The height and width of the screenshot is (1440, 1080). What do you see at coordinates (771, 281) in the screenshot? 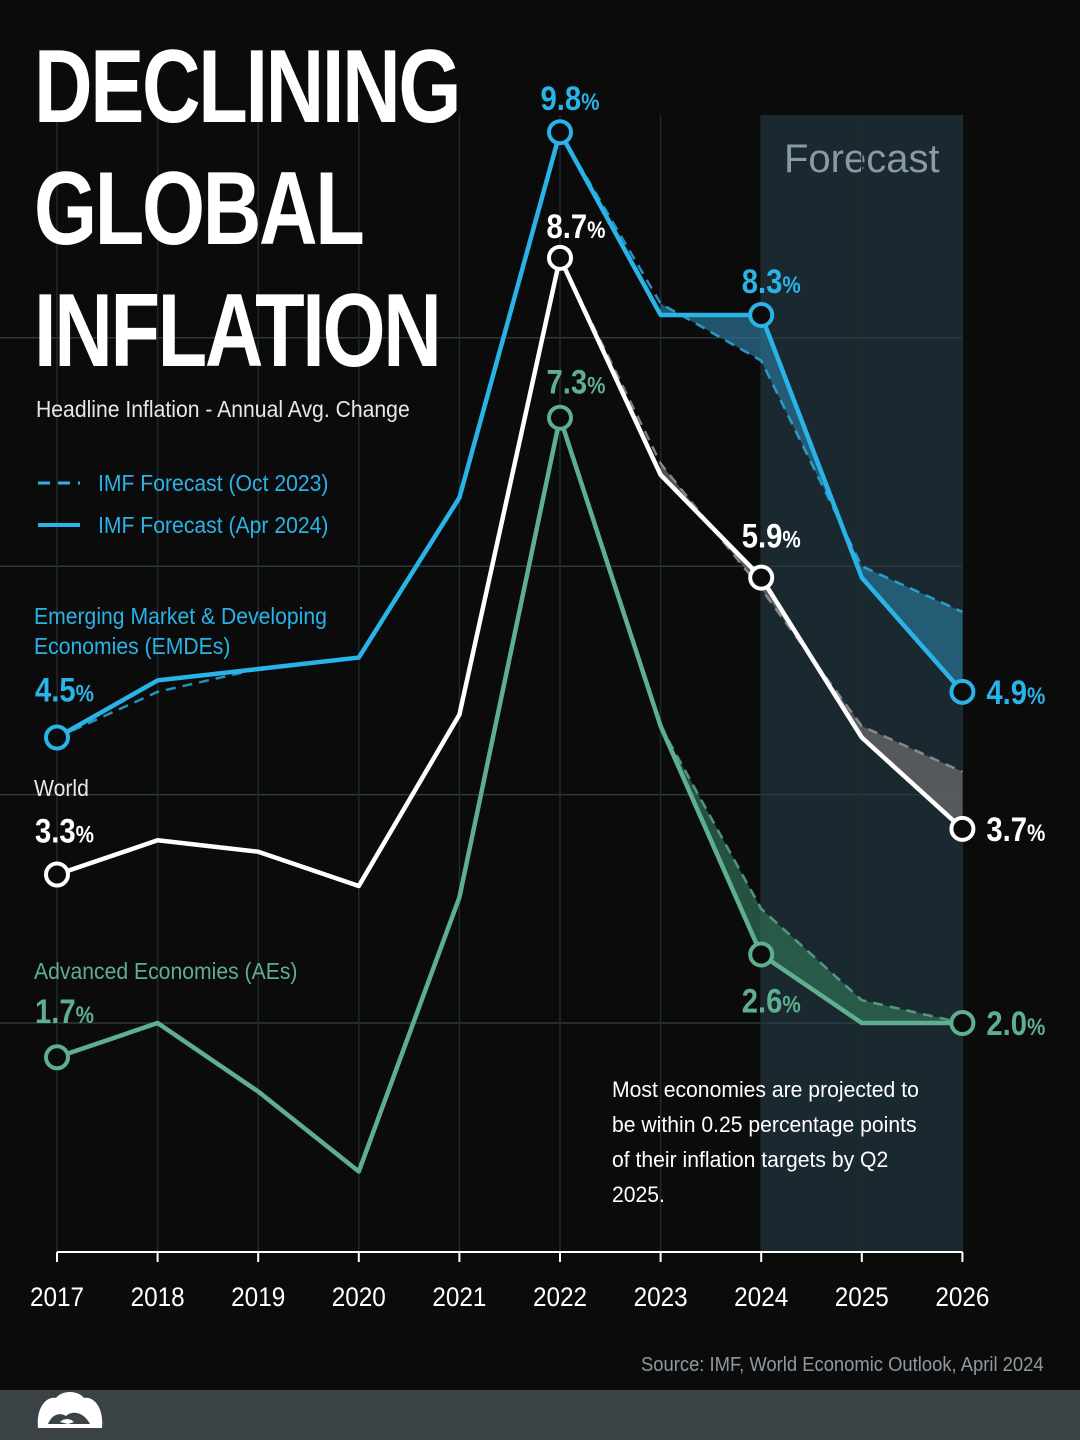
I see `value-label-emde-2024: 8.3%` at bounding box center [771, 281].